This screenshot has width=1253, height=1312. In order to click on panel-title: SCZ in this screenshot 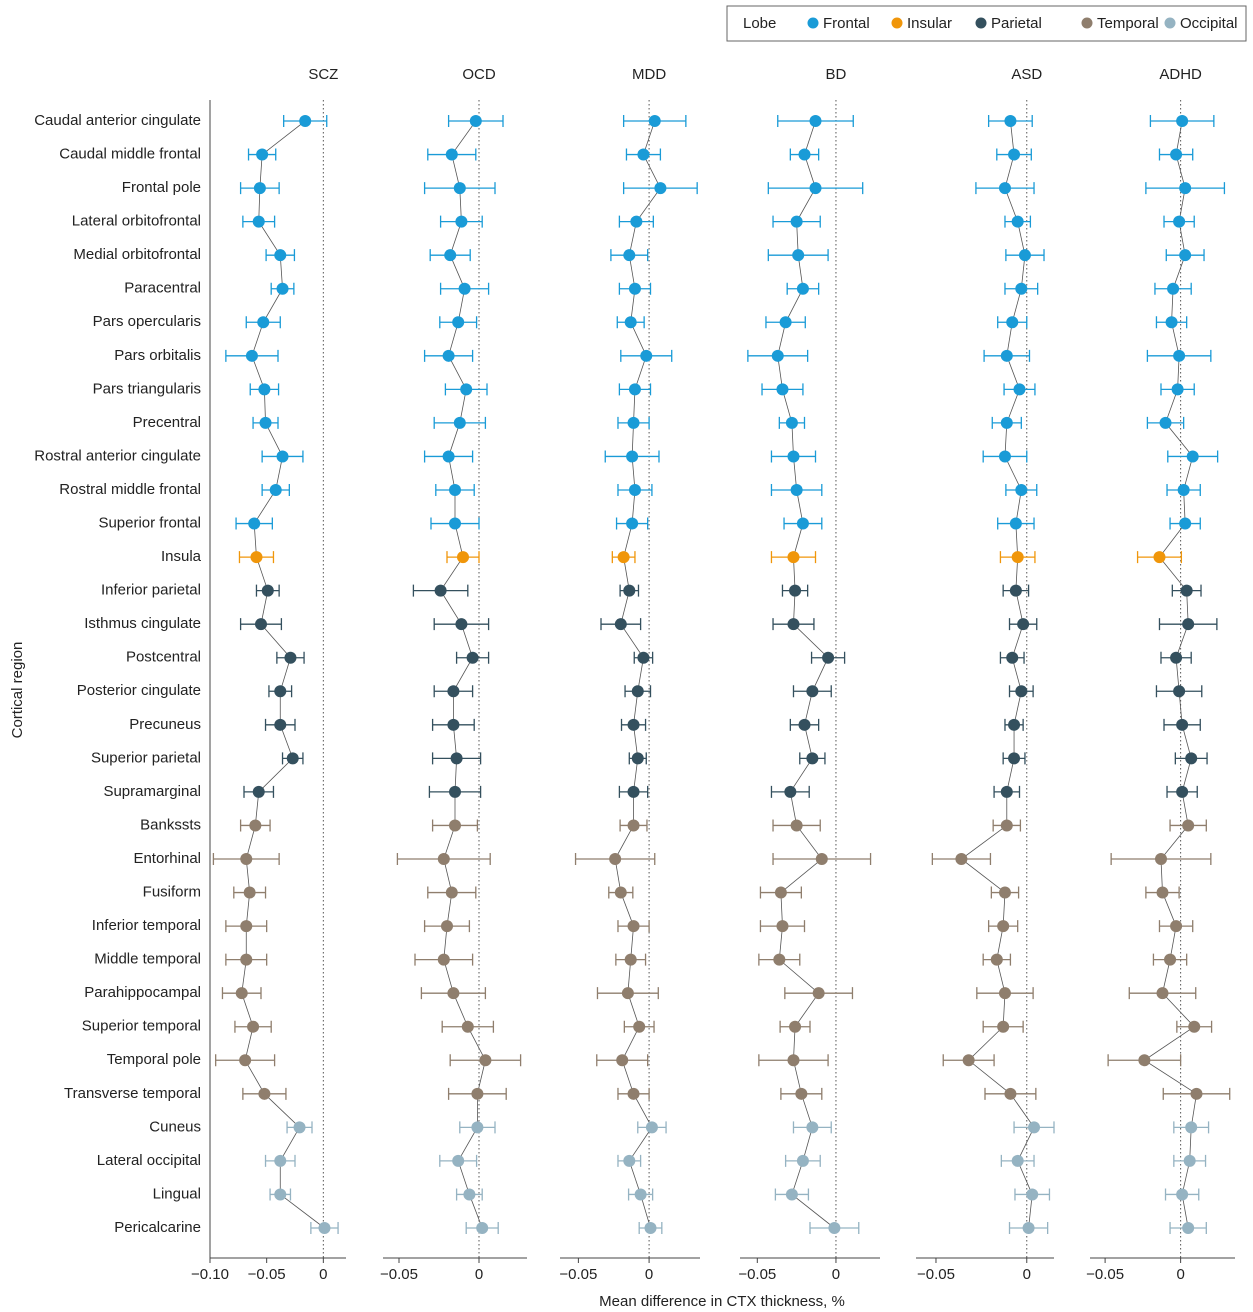, I will do `click(323, 74)`.